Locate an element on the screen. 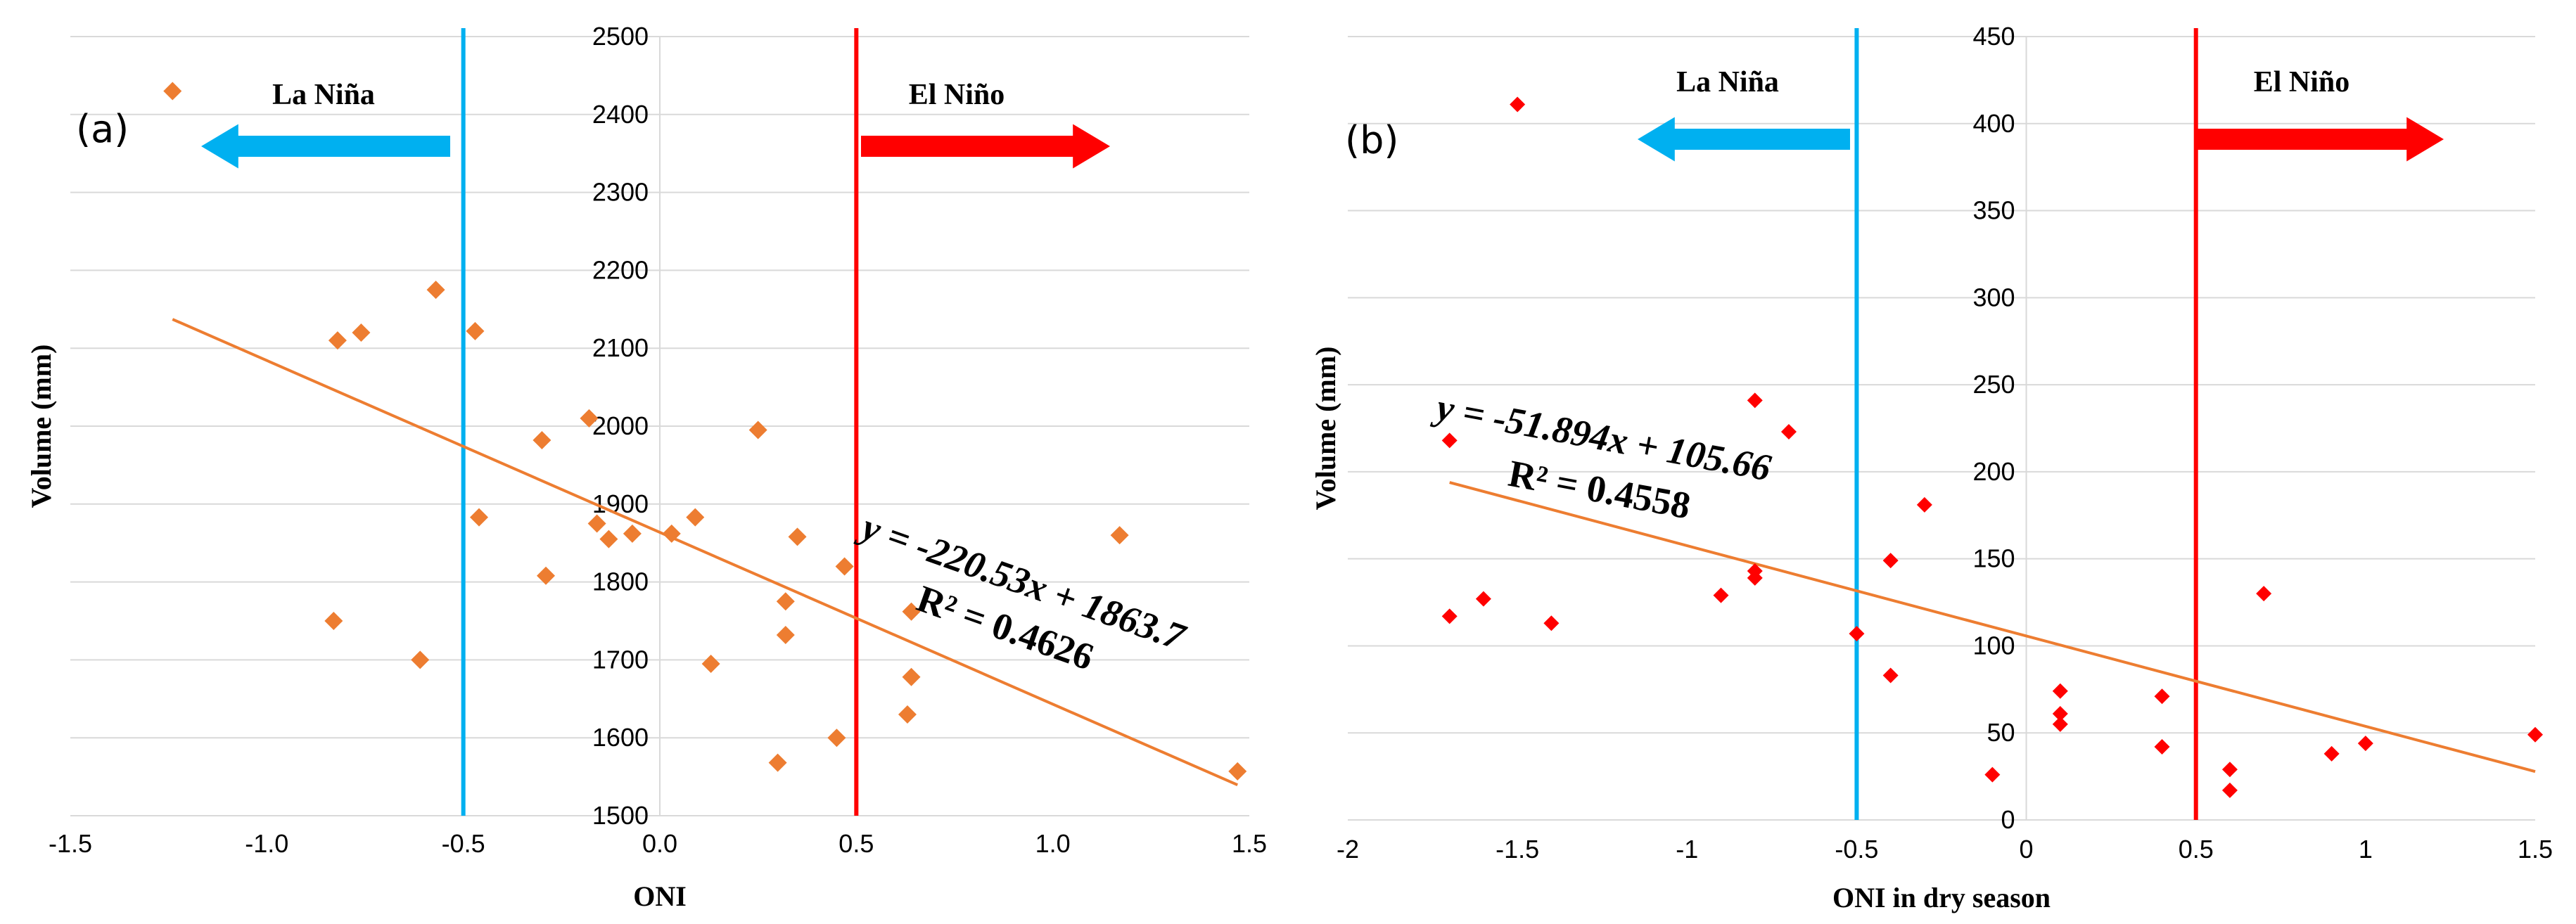 The height and width of the screenshot is (924, 2576). y-tick-label: 1600 is located at coordinates (620, 737).